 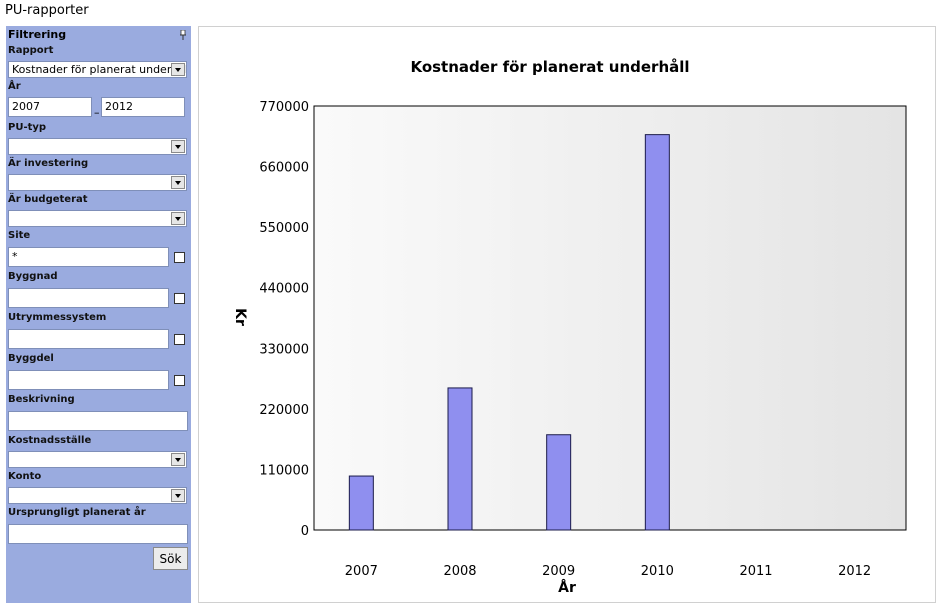 What do you see at coordinates (41, 399) in the screenshot?
I see `beskrivning-label: Beskrivning` at bounding box center [41, 399].